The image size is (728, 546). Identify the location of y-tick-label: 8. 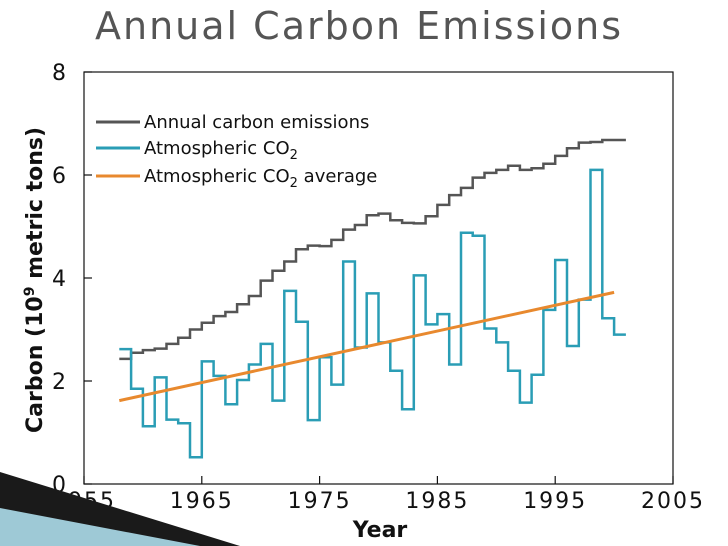
(59, 73).